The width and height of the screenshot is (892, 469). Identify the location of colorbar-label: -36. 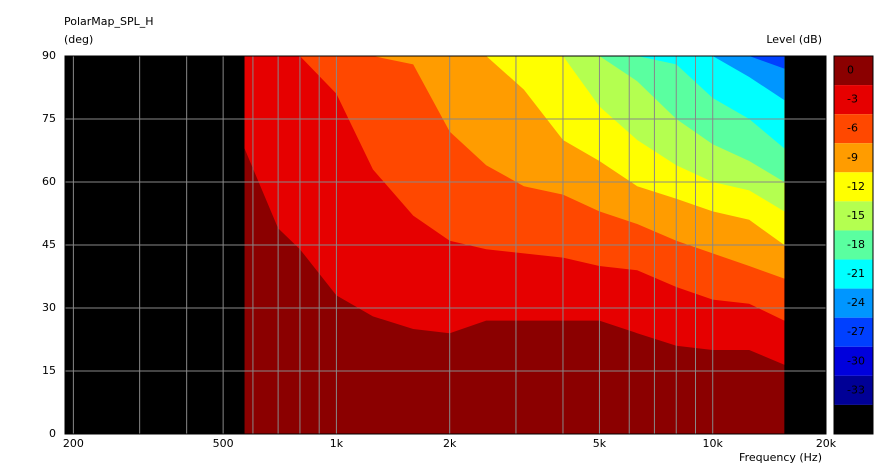
(856, 418).